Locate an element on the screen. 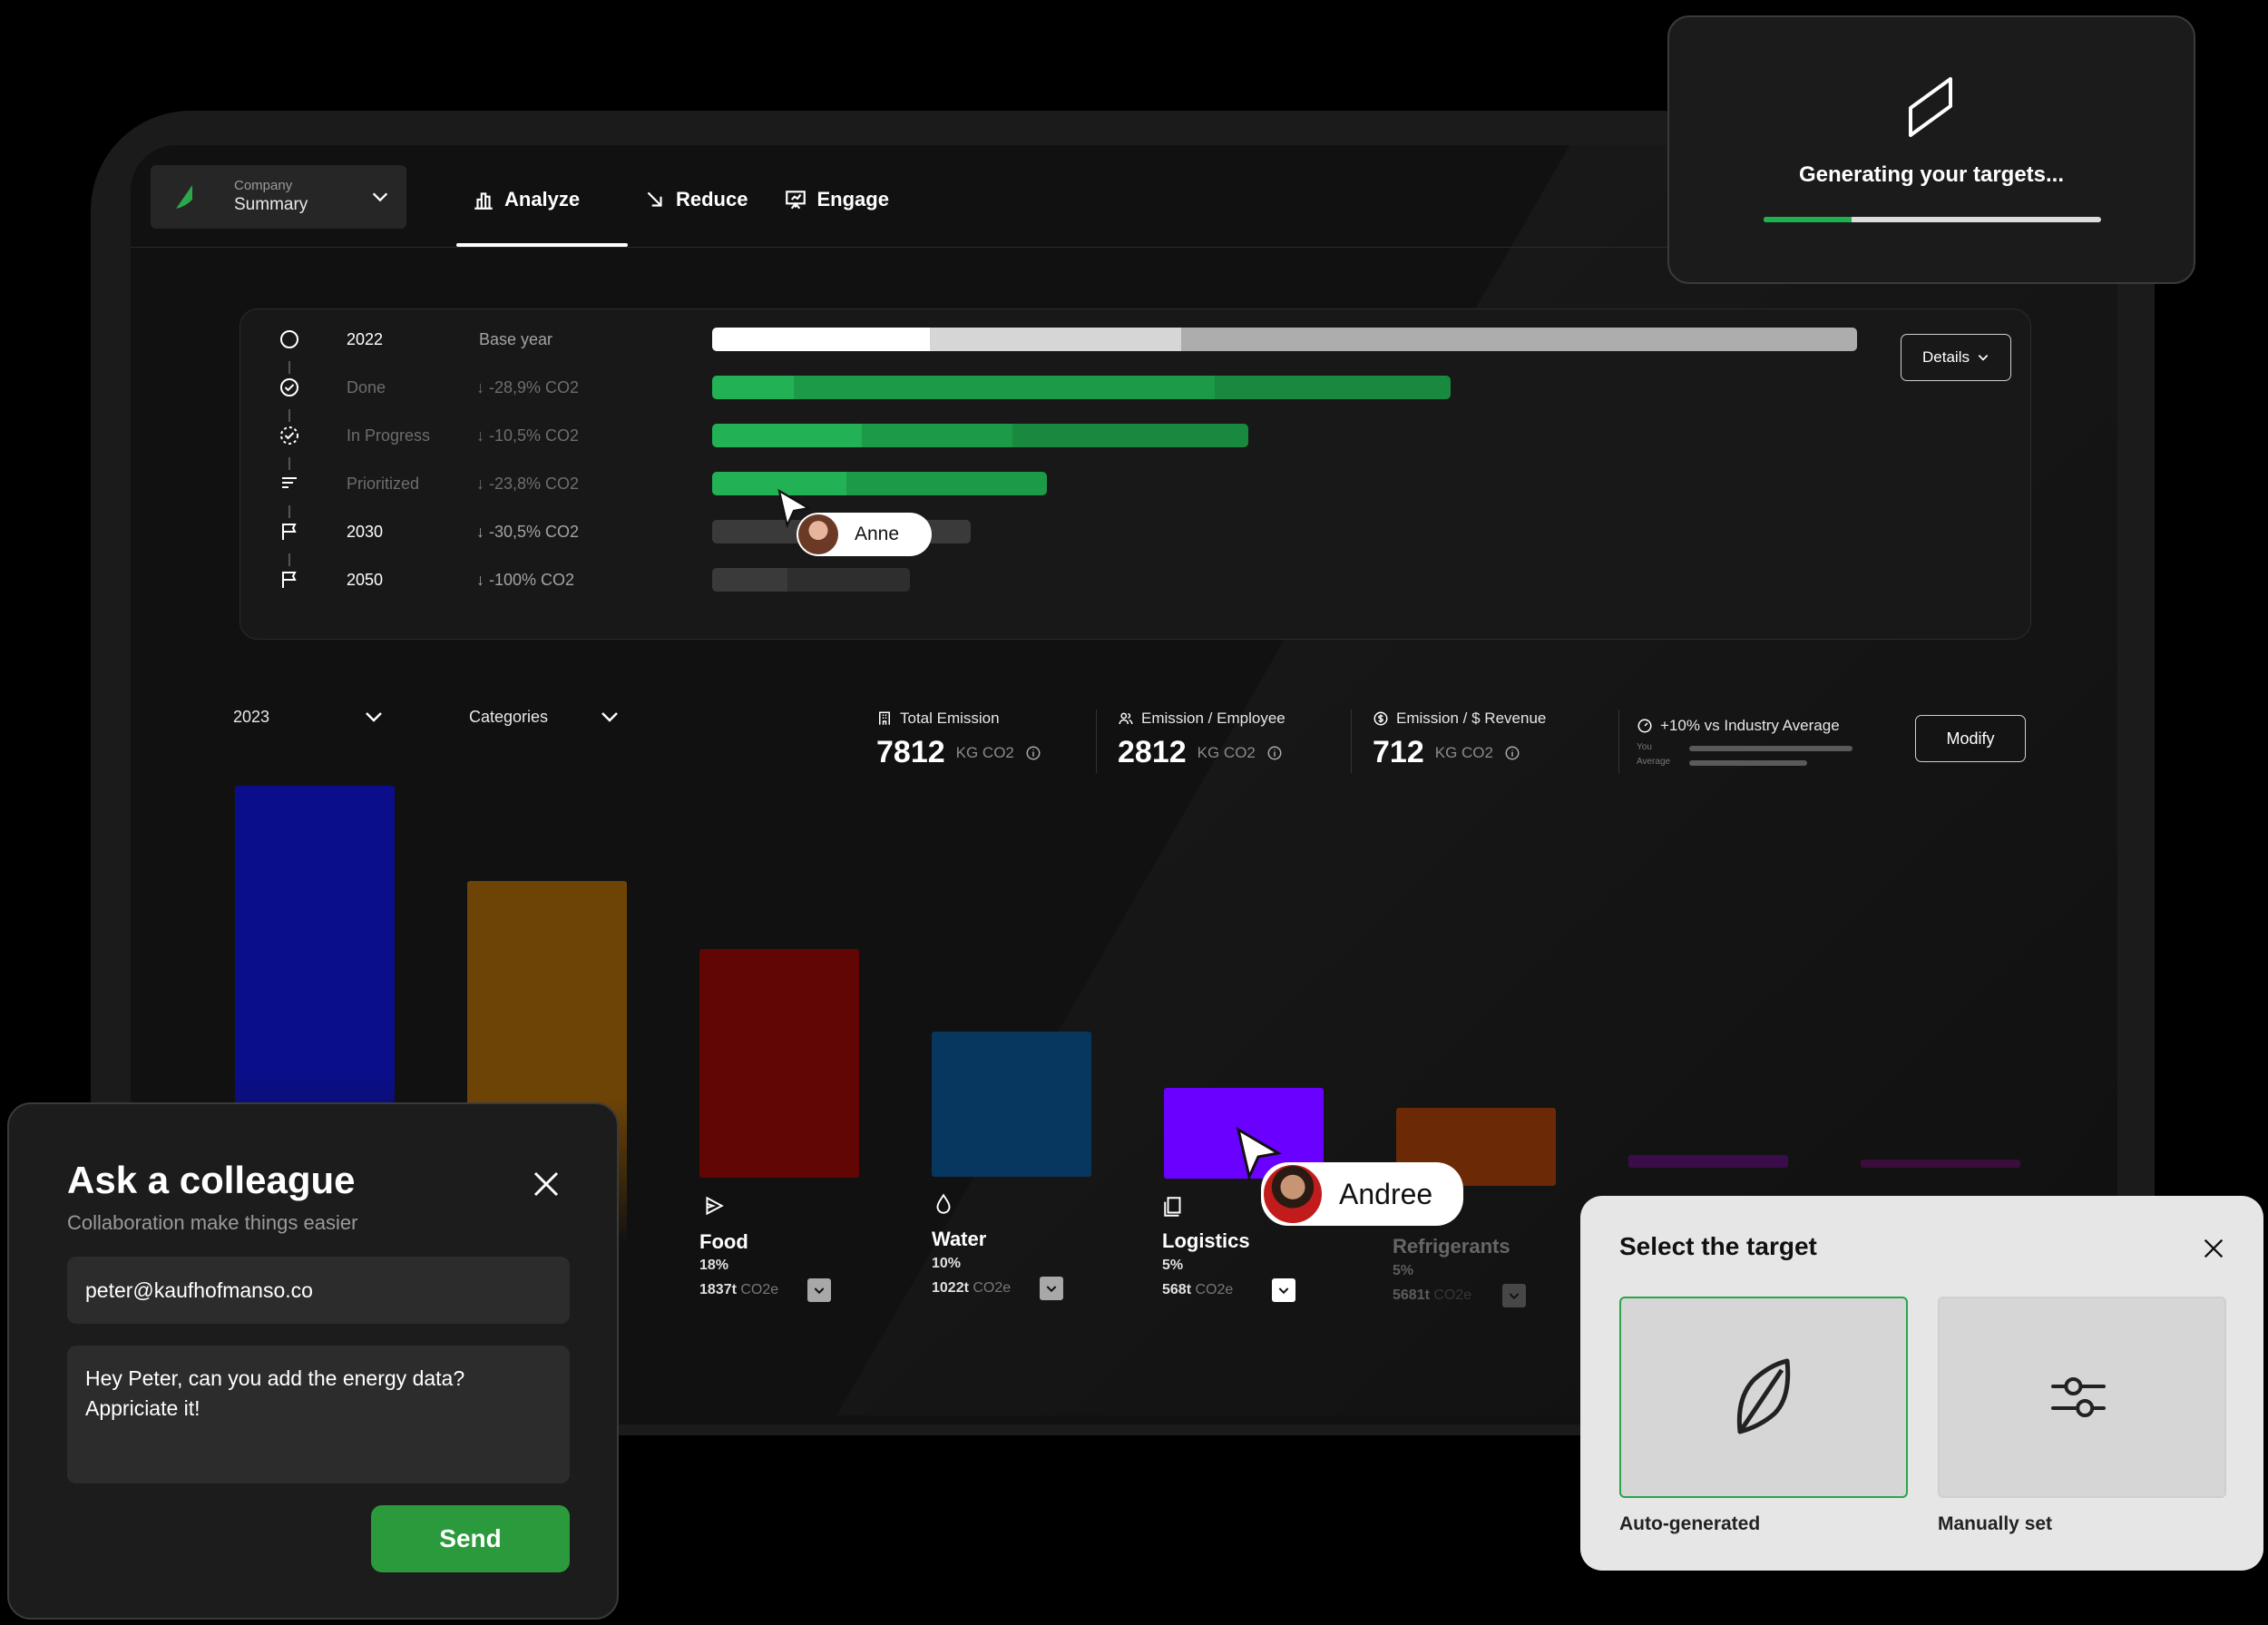 The width and height of the screenshot is (2268, 1625). progress-circle-icon is located at coordinates (289, 436).